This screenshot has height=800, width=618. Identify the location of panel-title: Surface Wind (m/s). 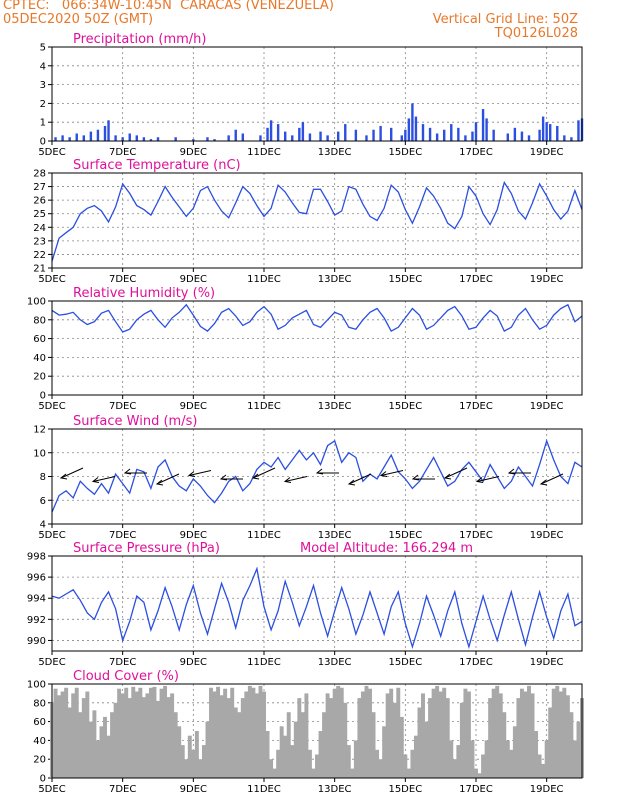
(135, 421).